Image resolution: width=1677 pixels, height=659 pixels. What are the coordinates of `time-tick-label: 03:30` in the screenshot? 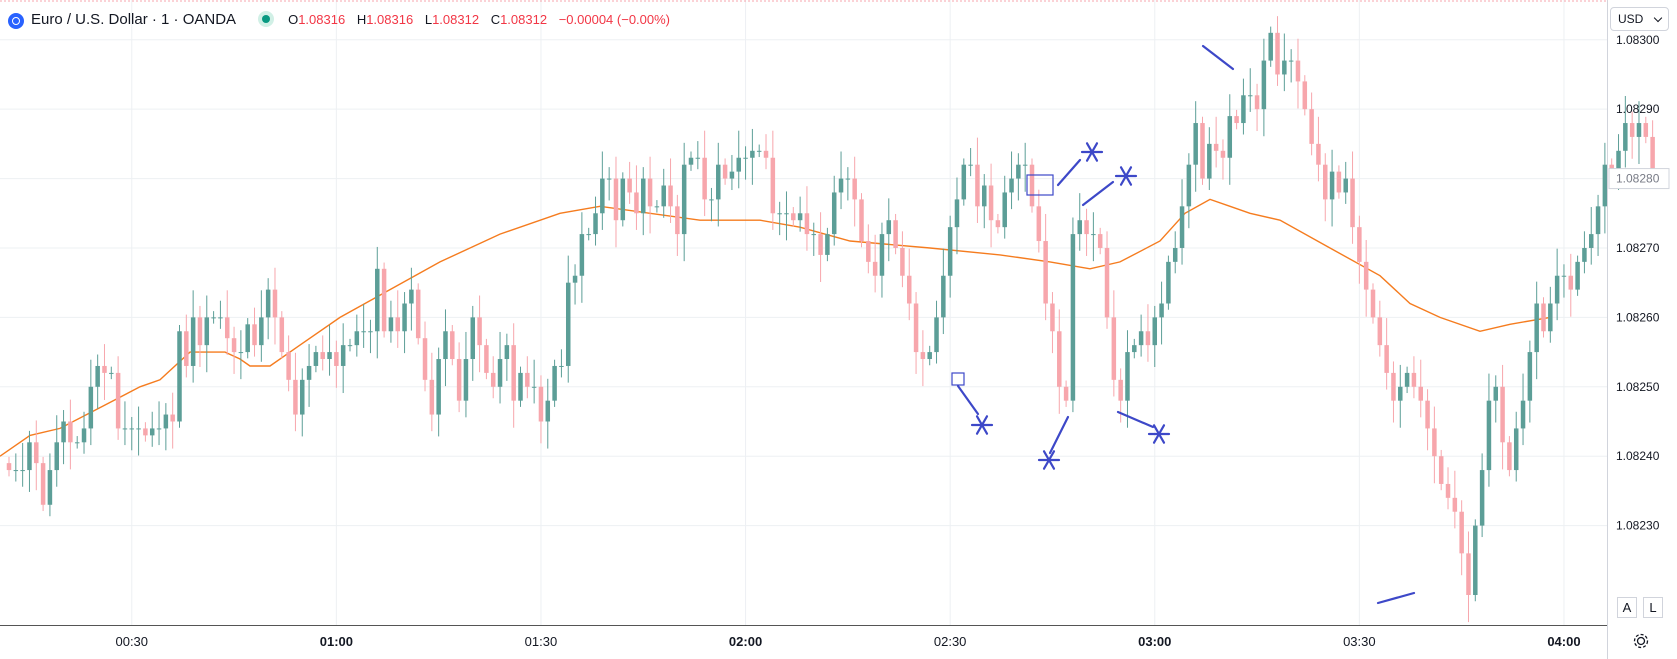 It's located at (1359, 641).